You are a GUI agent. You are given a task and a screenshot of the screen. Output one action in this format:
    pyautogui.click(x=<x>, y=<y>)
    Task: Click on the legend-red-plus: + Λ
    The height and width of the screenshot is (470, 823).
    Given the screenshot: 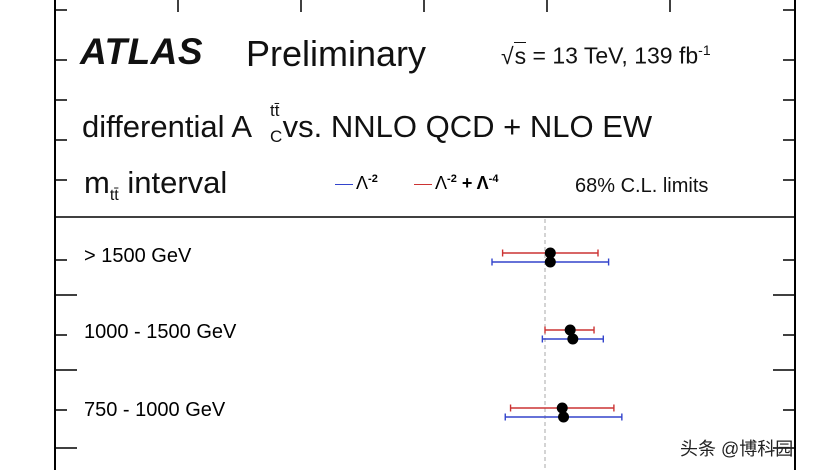 What is the action you would take?
    pyautogui.click(x=472, y=183)
    